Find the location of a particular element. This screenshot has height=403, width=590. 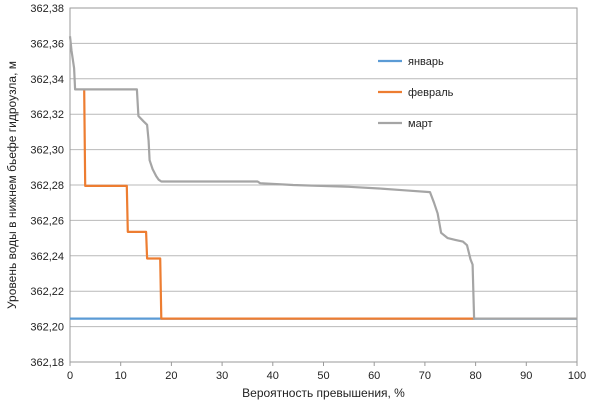

x-axis-title: Вероятность превышения, % is located at coordinates (323, 393).